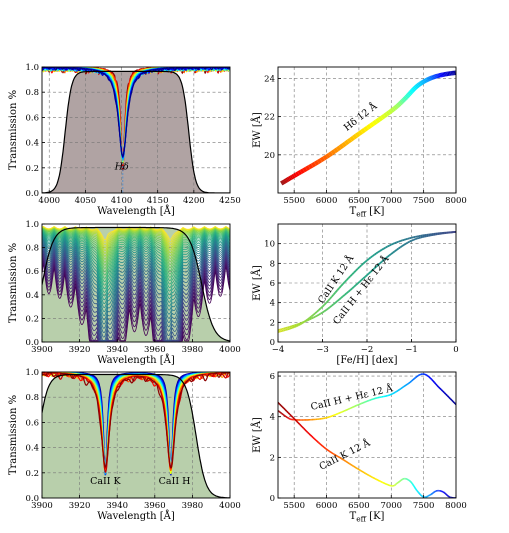 The height and width of the screenshot is (533, 509). I want to click on x-axis-label: Wavelength [Å], so click(136, 211).